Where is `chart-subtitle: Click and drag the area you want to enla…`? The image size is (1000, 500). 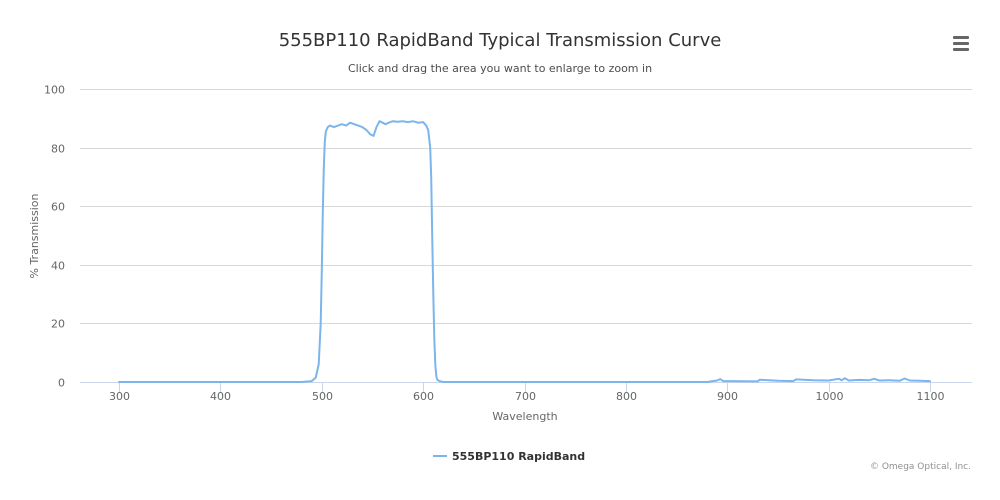
chart-subtitle: Click and drag the area you want to enla… is located at coordinates (500, 68).